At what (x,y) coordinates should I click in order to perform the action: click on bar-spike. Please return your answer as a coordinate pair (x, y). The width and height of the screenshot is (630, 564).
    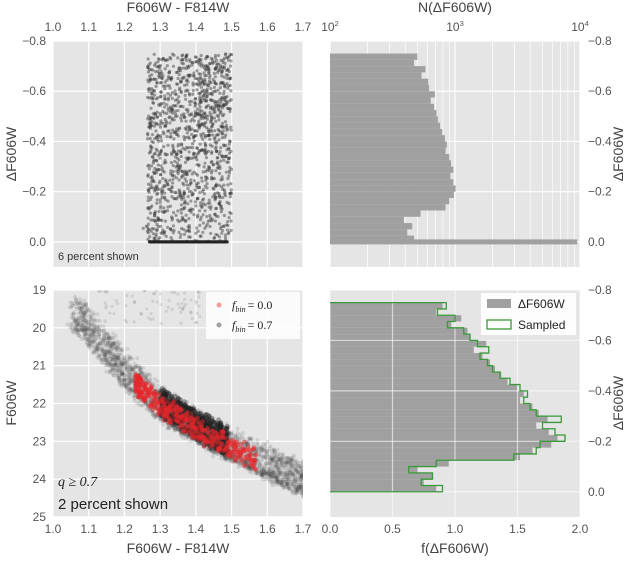
    Looking at the image, I should click on (453, 241).